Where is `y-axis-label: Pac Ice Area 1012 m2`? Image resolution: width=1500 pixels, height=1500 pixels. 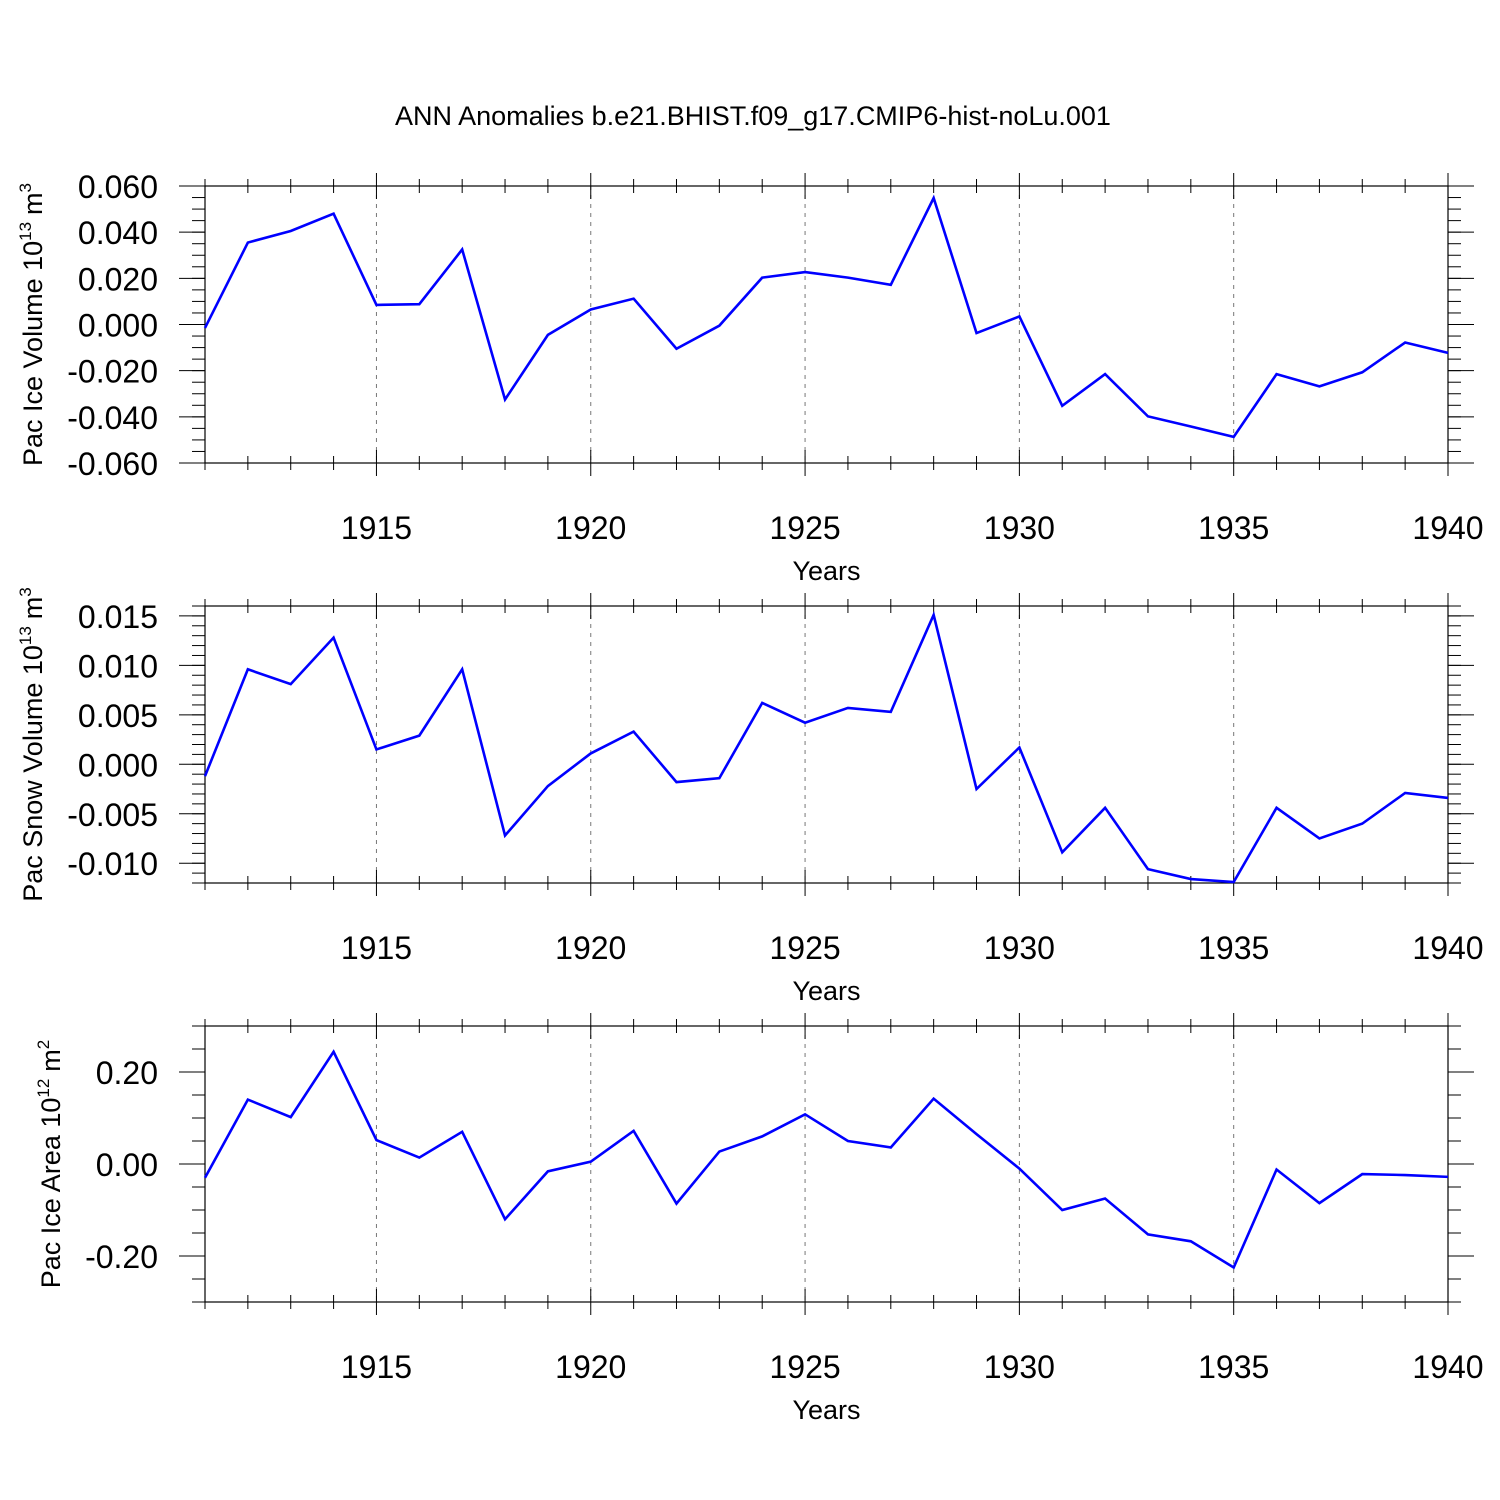 y-axis-label: Pac Ice Area 1012 m2 is located at coordinates (50, 1164).